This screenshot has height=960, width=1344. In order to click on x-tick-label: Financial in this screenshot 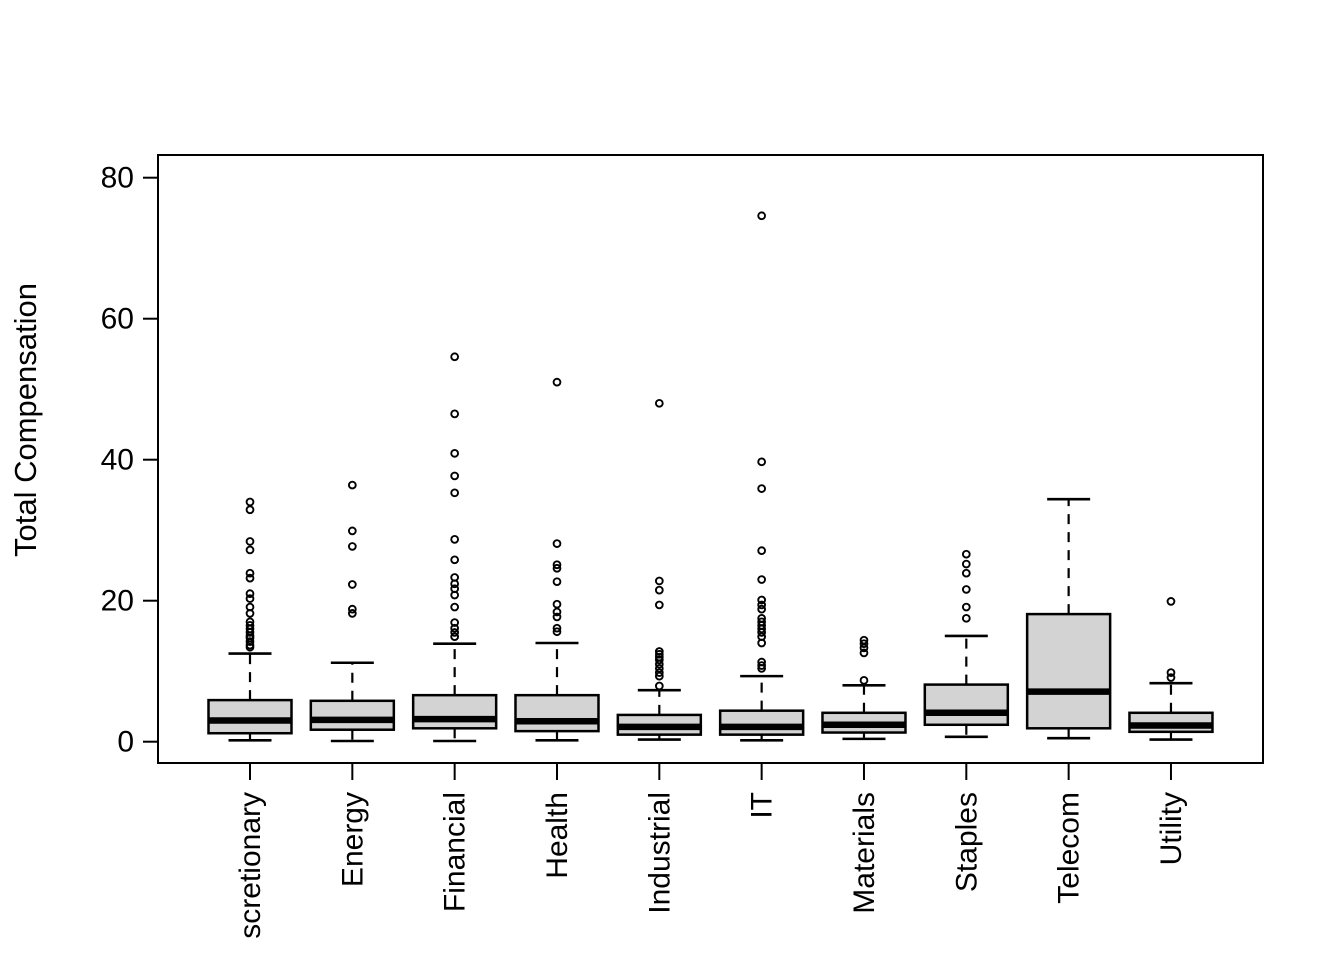, I will do `click(455, 852)`.